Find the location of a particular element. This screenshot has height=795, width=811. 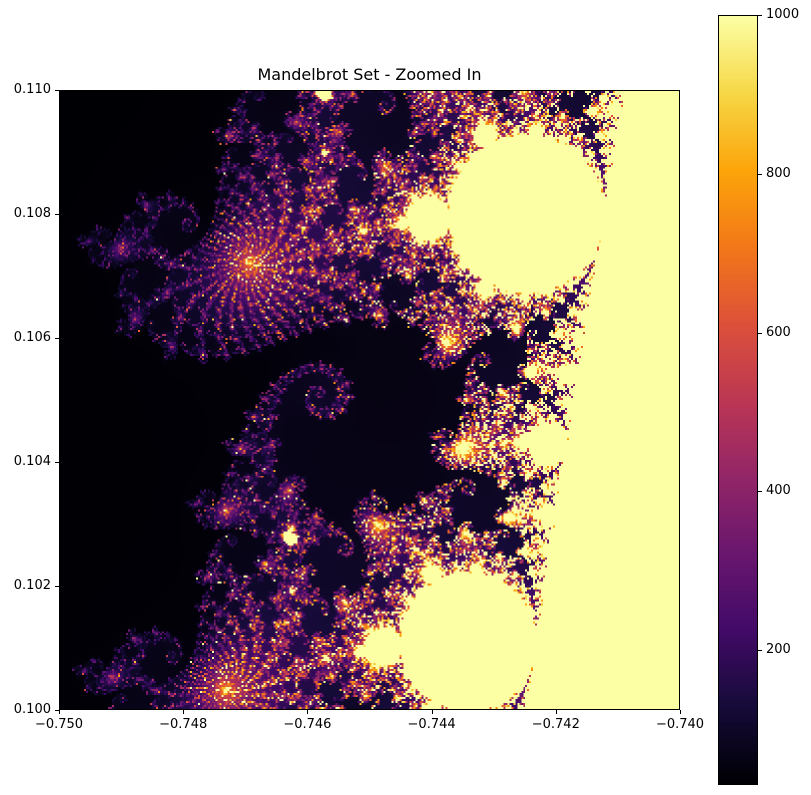

x-tick-label: −0.750 is located at coordinates (59, 724).